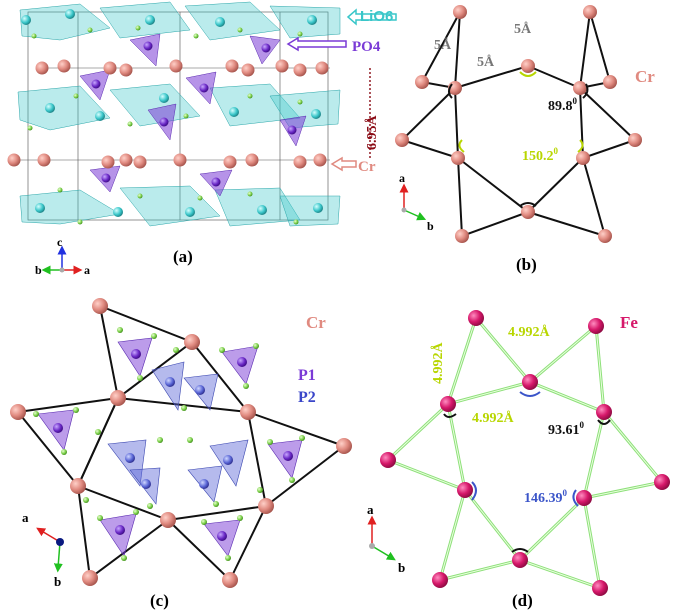  Describe the element at coordinates (645, 76) in the screenshot. I see `cr-label-b: Cr` at that location.